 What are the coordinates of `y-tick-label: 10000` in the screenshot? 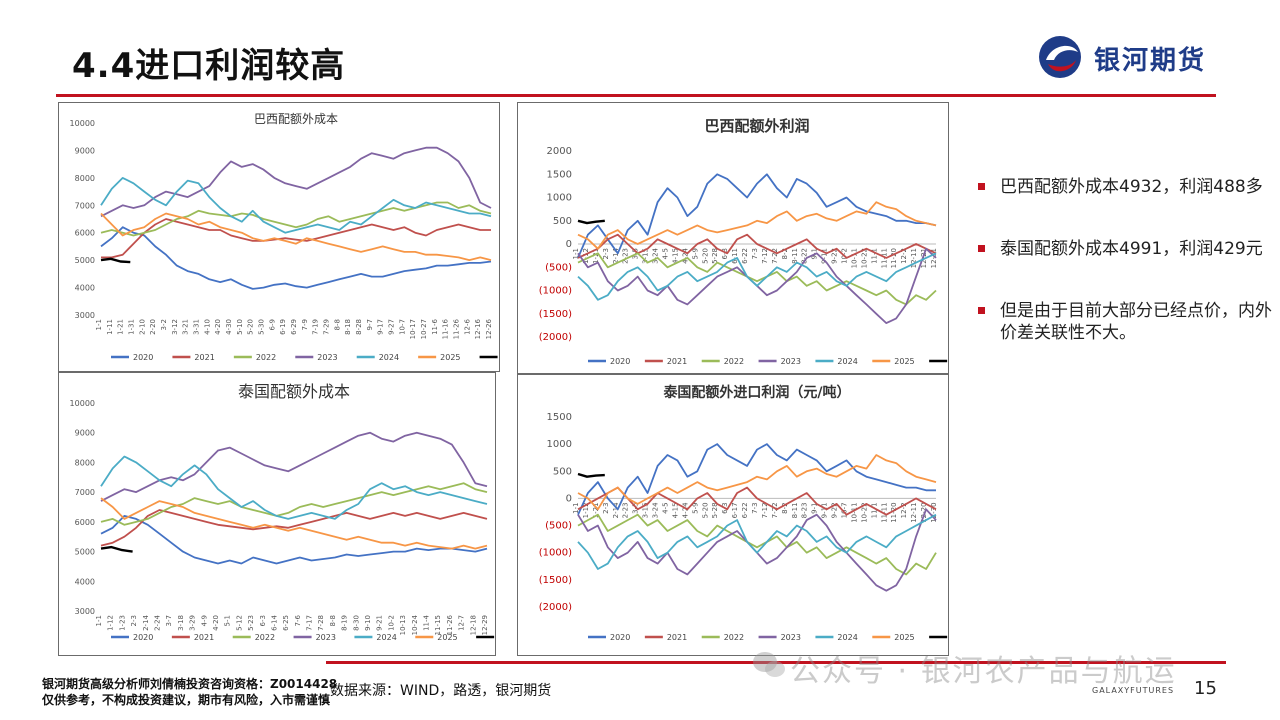 It's located at (82, 403).